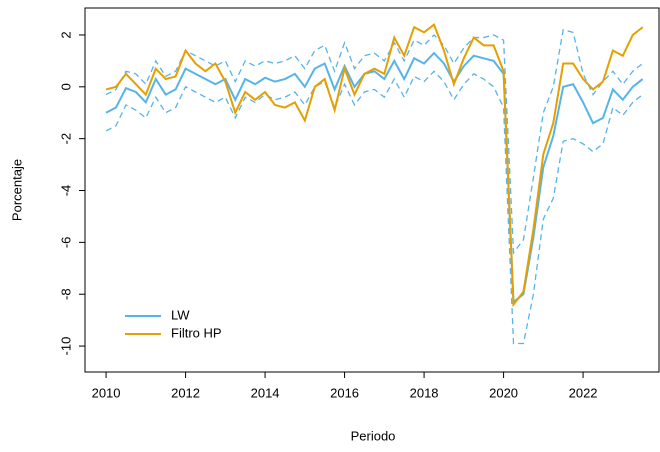 The height and width of the screenshot is (452, 660). What do you see at coordinates (373, 435) in the screenshot?
I see `x-axis-label: Periodo` at bounding box center [373, 435].